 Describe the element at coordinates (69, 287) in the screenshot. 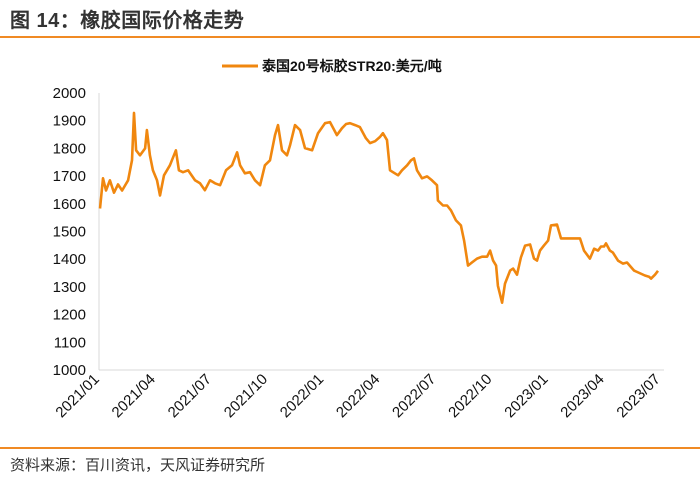

I see `y-tick-label: 1300` at that location.